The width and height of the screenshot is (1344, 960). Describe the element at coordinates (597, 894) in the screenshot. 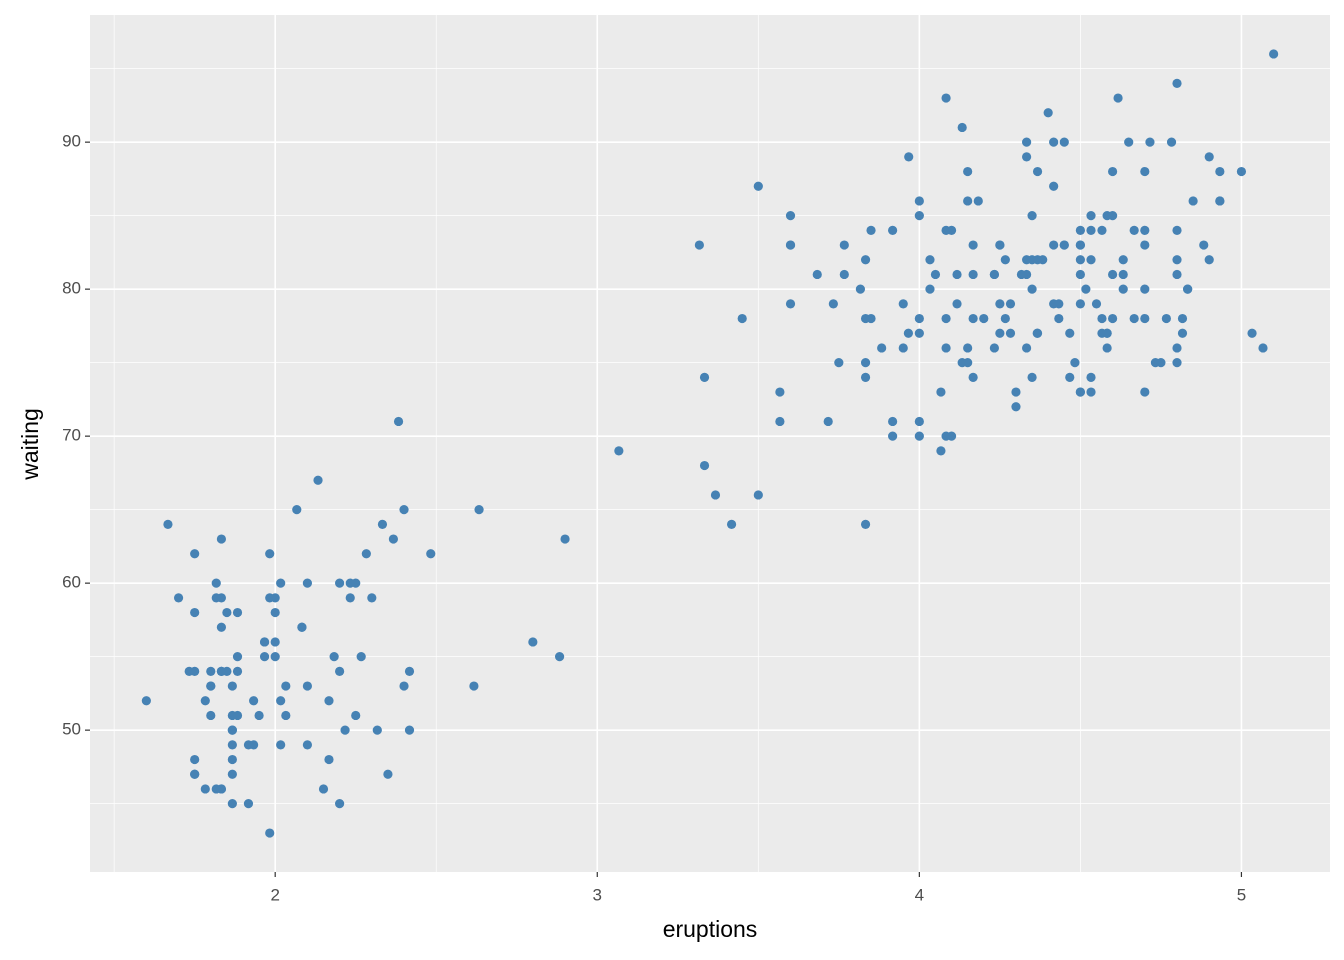

I see `x-tick-label: 3` at that location.